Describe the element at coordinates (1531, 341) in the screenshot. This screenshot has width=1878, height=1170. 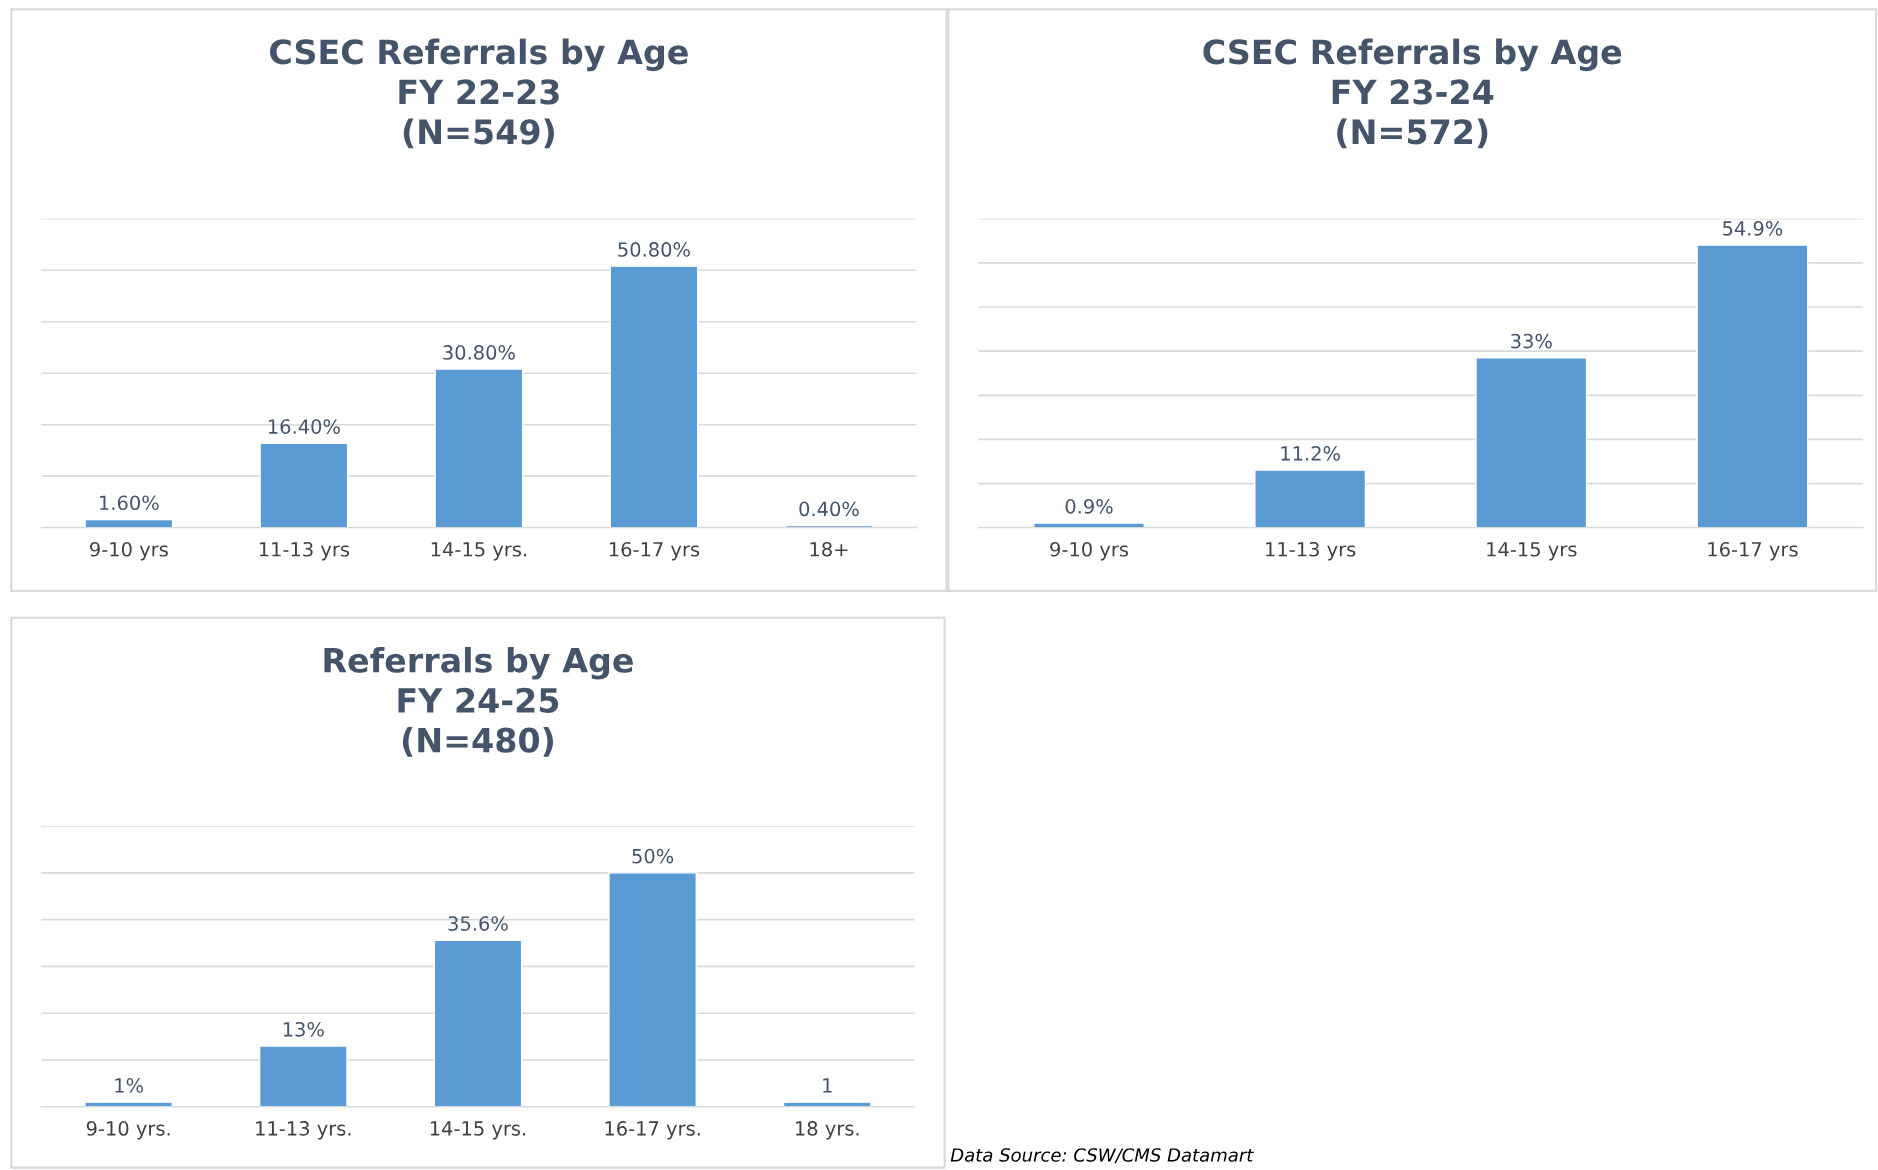
I see `data-label: 33%` at that location.